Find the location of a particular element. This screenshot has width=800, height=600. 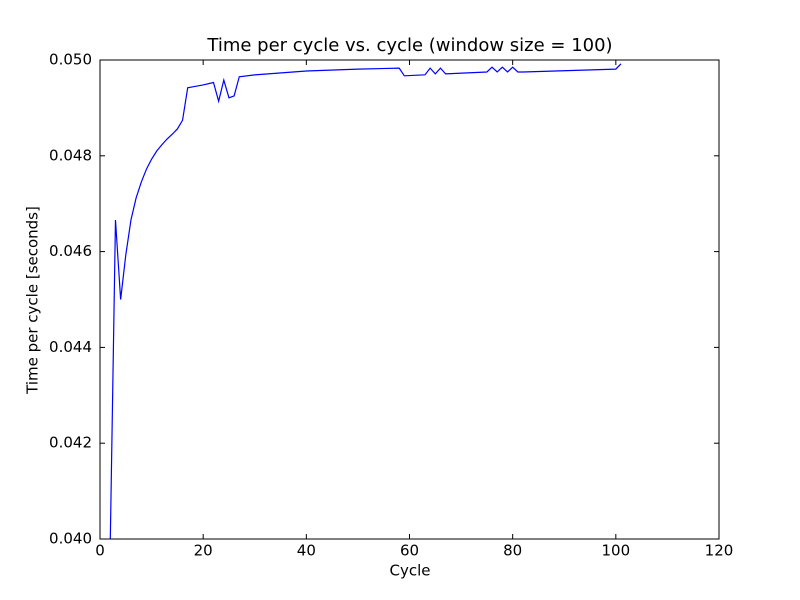

x-tick-label: 40 is located at coordinates (306, 551).